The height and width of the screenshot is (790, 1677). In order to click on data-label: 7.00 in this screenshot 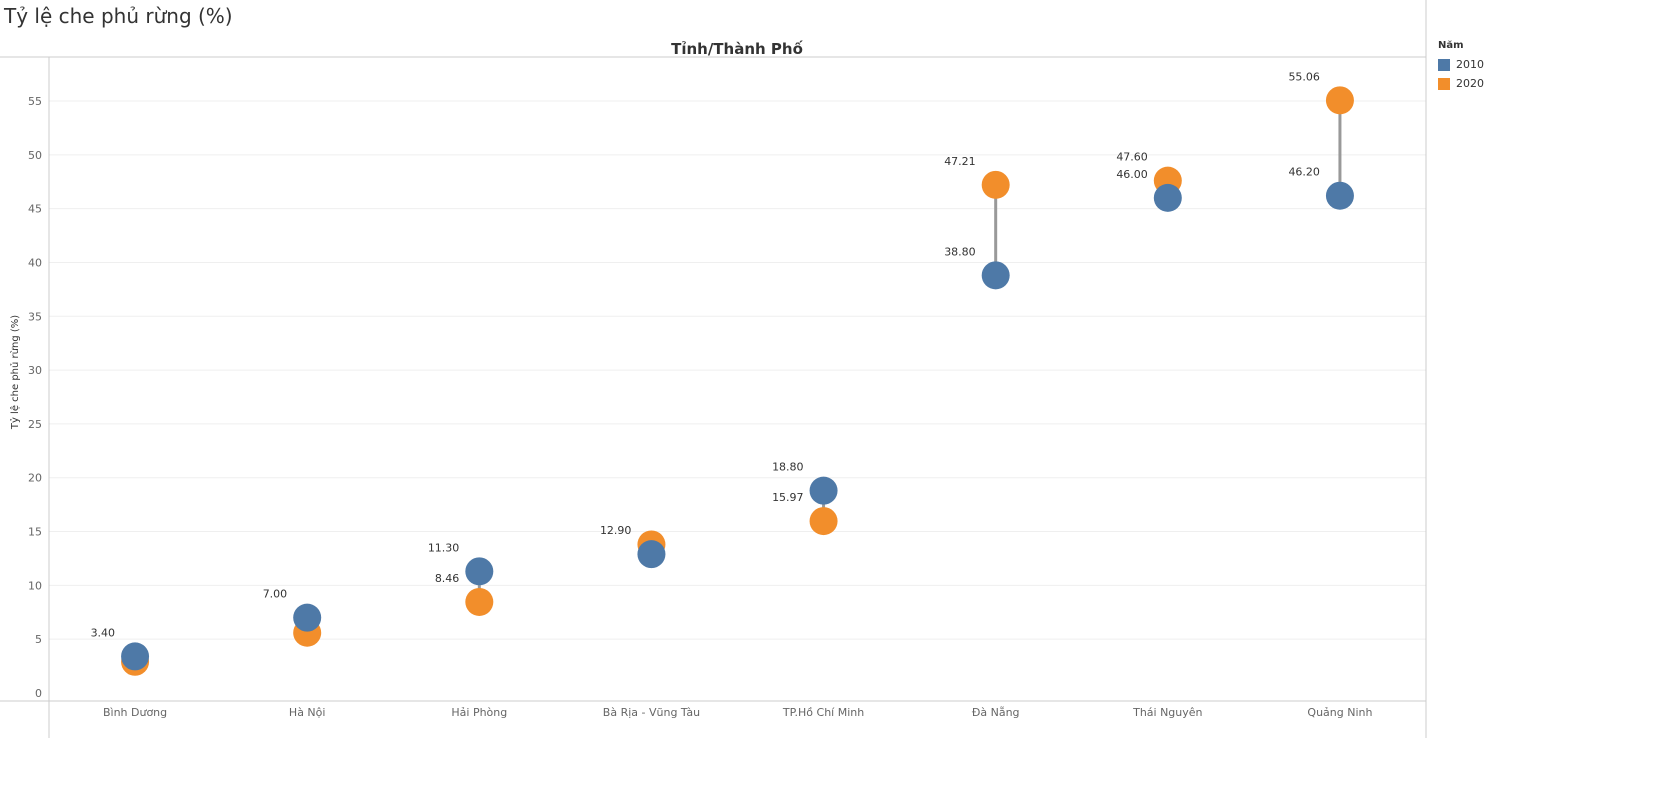, I will do `click(275, 594)`.